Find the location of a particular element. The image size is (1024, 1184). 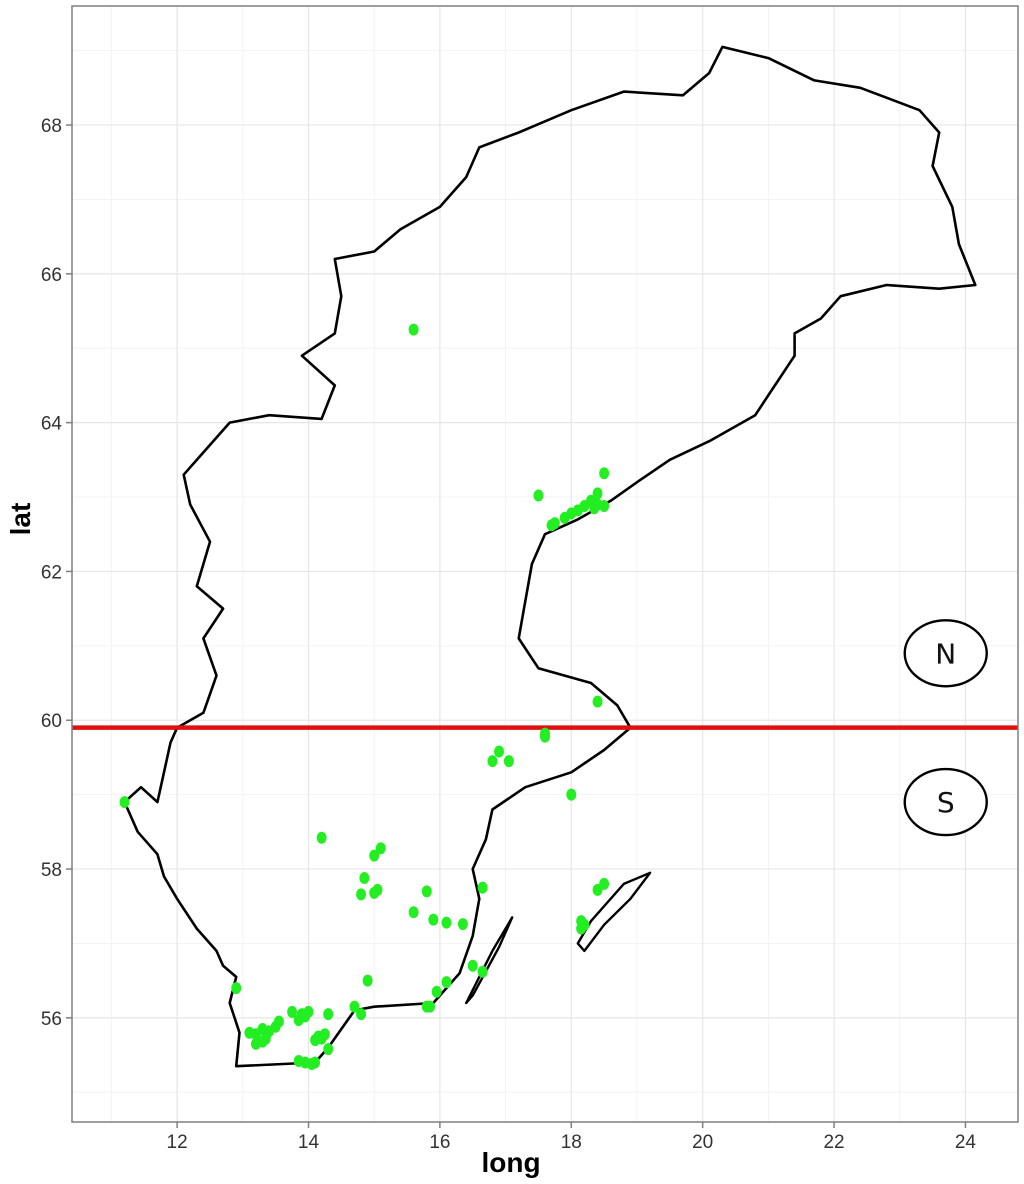

y-axis-title: lat is located at coordinates (20, 519).